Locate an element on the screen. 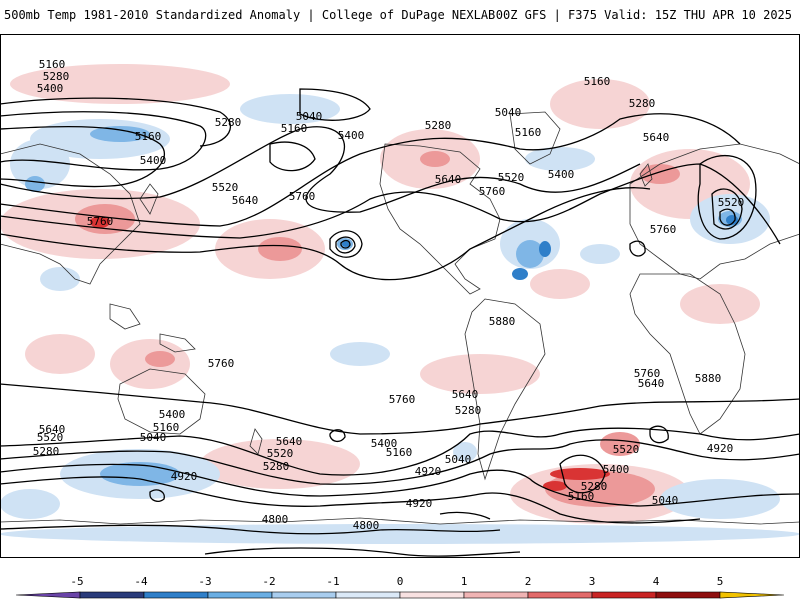 This screenshot has height=600, width=800. colorbar-tick-label: 1 is located at coordinates (464, 581).